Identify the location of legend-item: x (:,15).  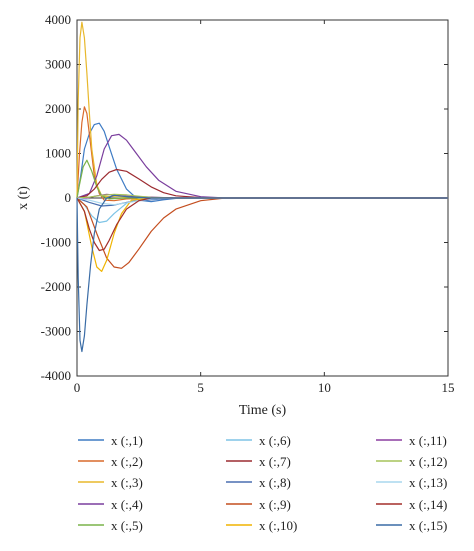
(411, 525).